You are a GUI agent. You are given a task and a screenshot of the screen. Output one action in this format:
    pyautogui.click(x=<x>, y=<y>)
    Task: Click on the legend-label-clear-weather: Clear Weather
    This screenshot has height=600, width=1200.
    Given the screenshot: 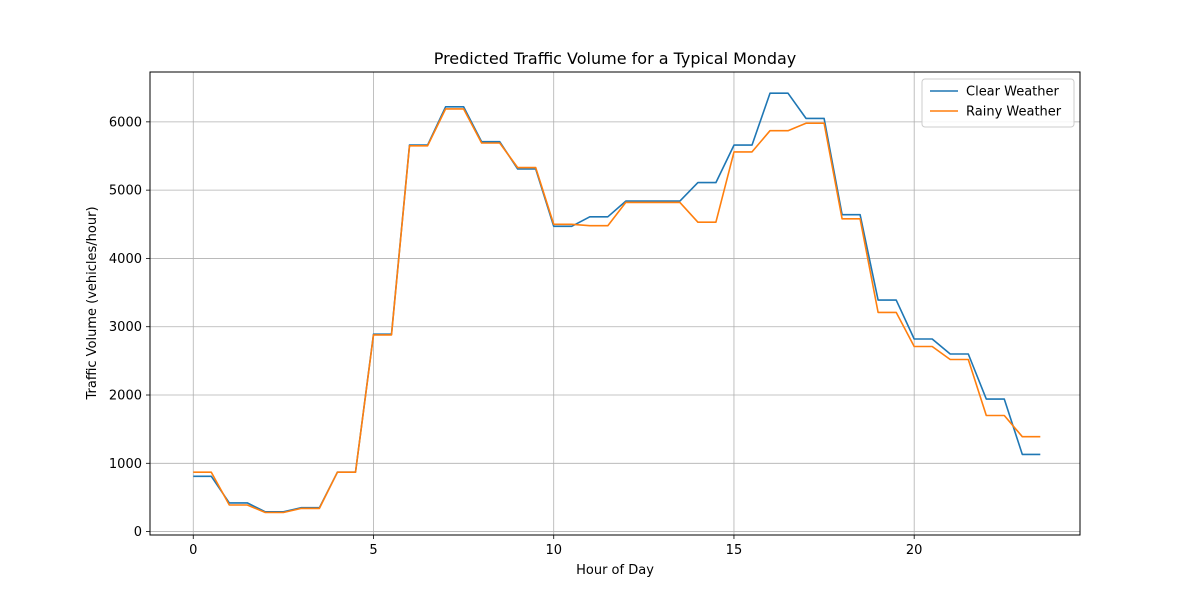 What is the action you would take?
    pyautogui.click(x=1013, y=92)
    